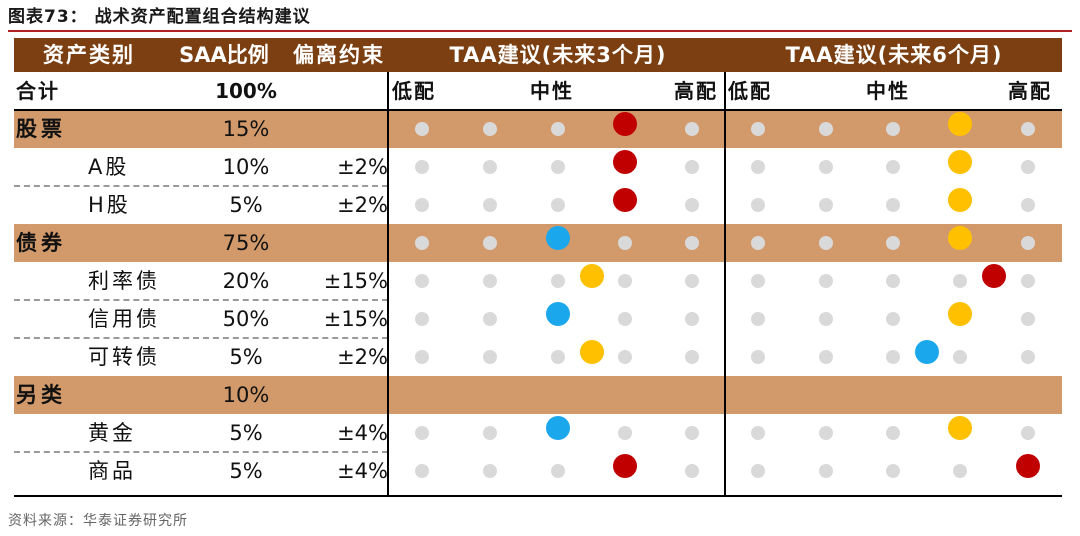 The image size is (1080, 536). What do you see at coordinates (1030, 91) in the screenshot?
I see `taa6-high-label: 高配` at bounding box center [1030, 91].